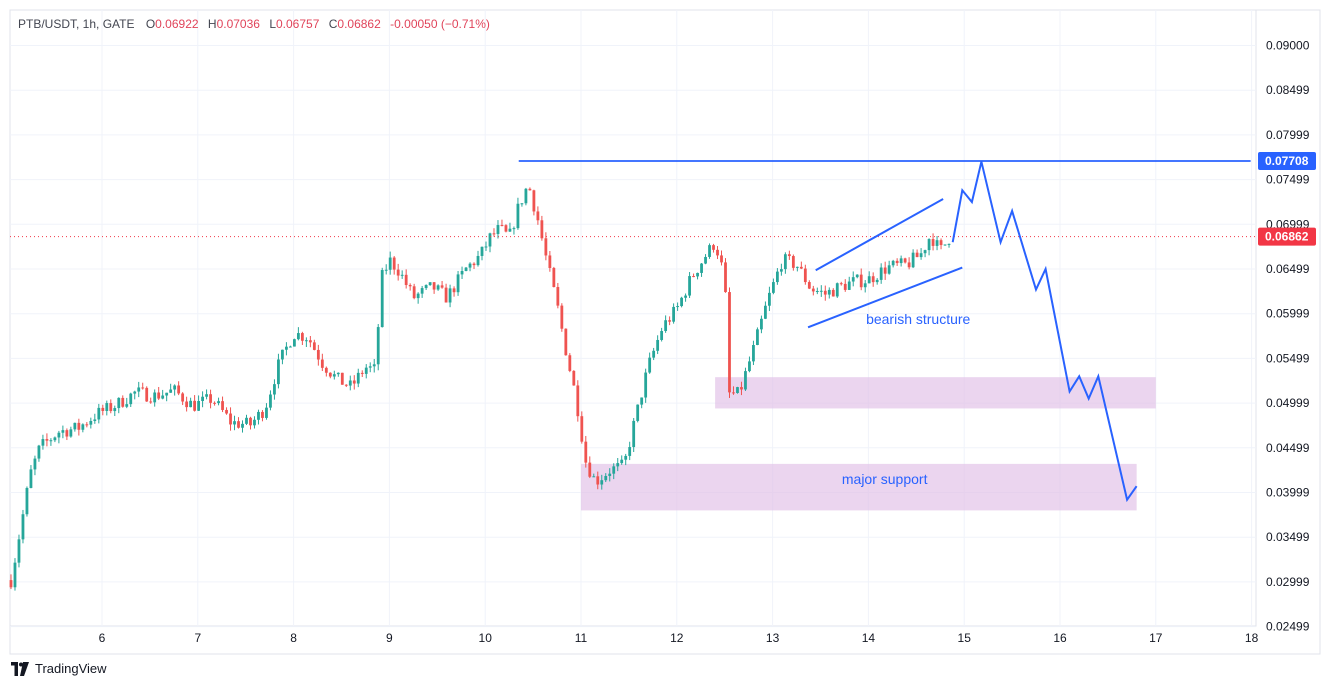 The width and height of the screenshot is (1330, 688). What do you see at coordinates (677, 638) in the screenshot?
I see `x-tick-label: 12` at bounding box center [677, 638].